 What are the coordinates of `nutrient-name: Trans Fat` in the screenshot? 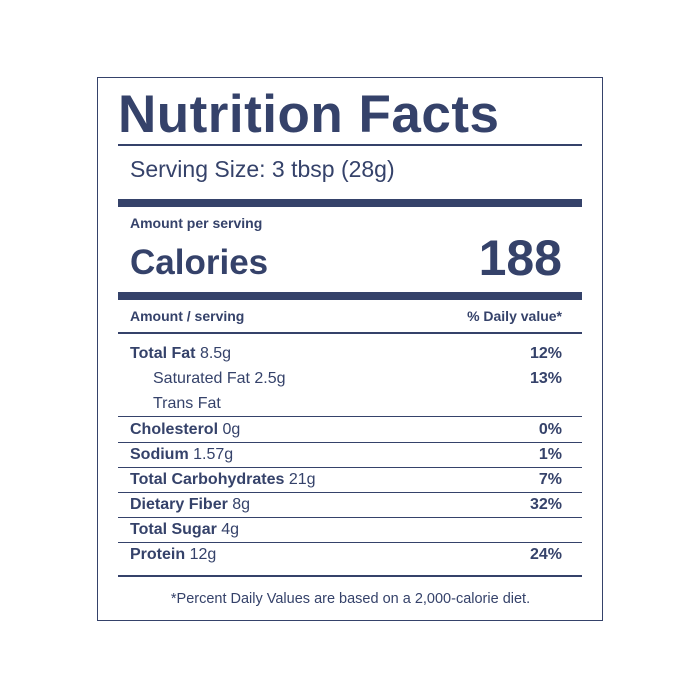 It's located at (187, 403).